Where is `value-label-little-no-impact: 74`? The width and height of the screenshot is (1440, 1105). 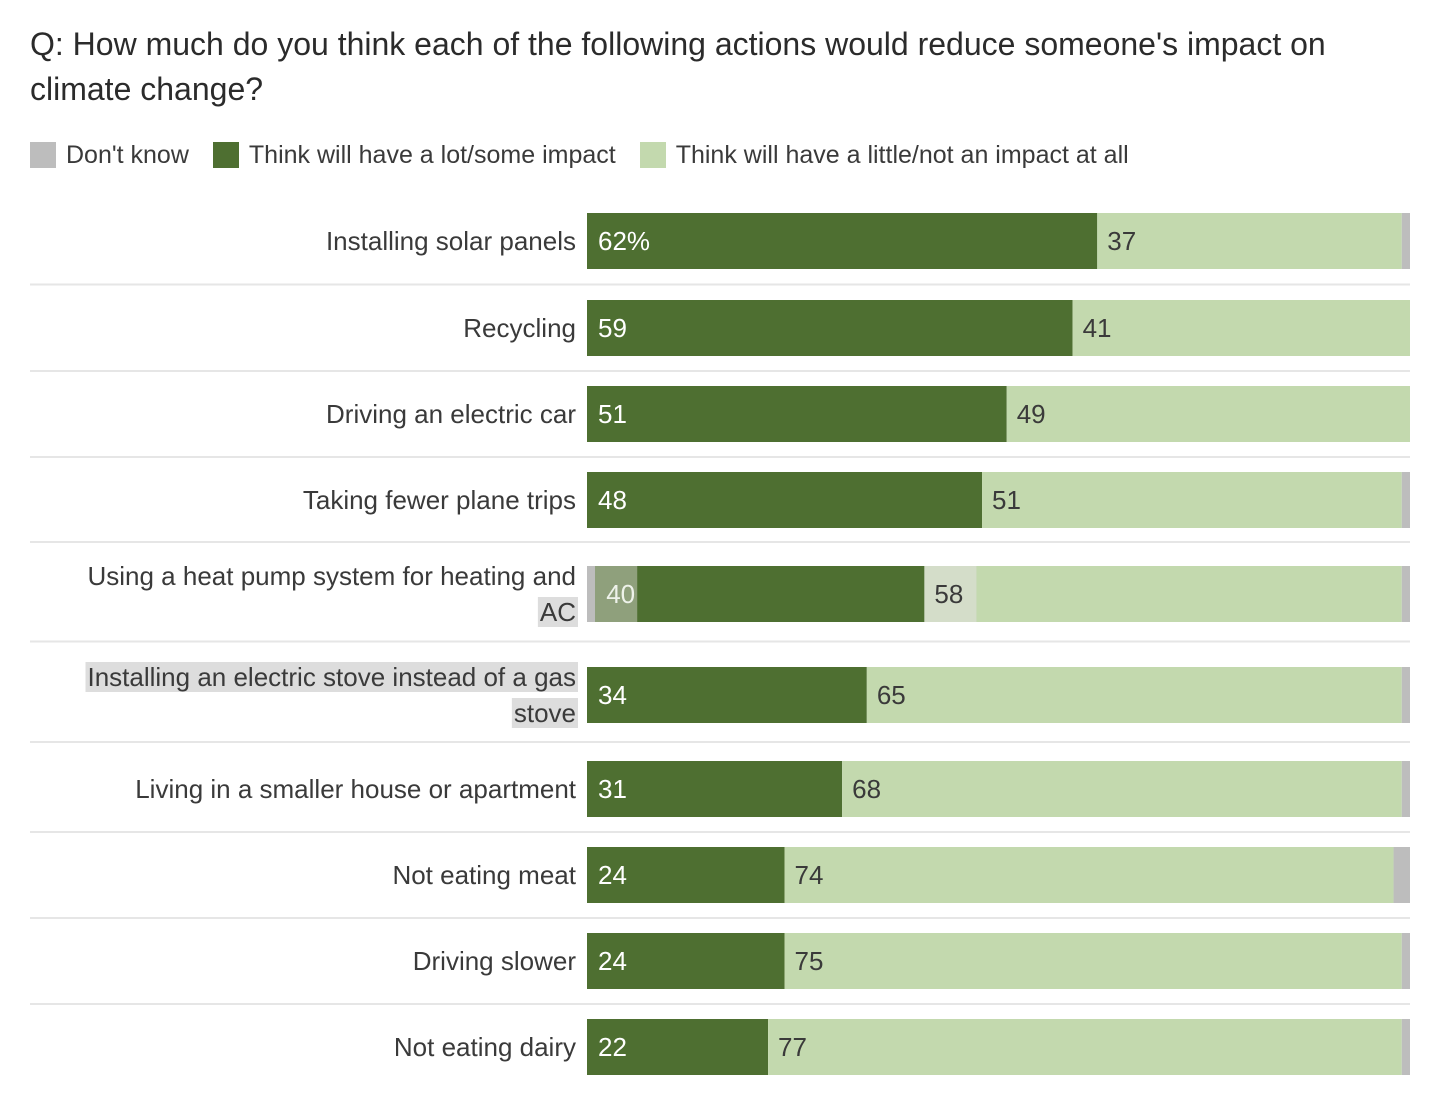
value-label-little-no-impact: 74 is located at coordinates (809, 875).